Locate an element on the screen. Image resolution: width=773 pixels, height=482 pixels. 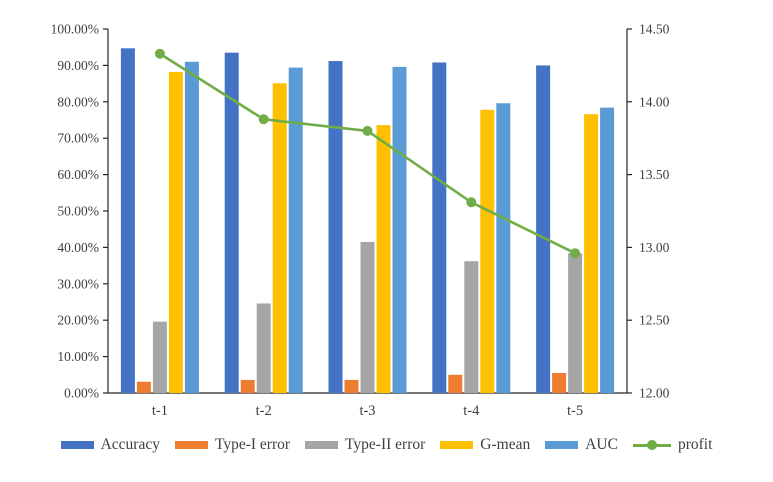
right-axis-tick-label: 14.50 is located at coordinates (654, 29).